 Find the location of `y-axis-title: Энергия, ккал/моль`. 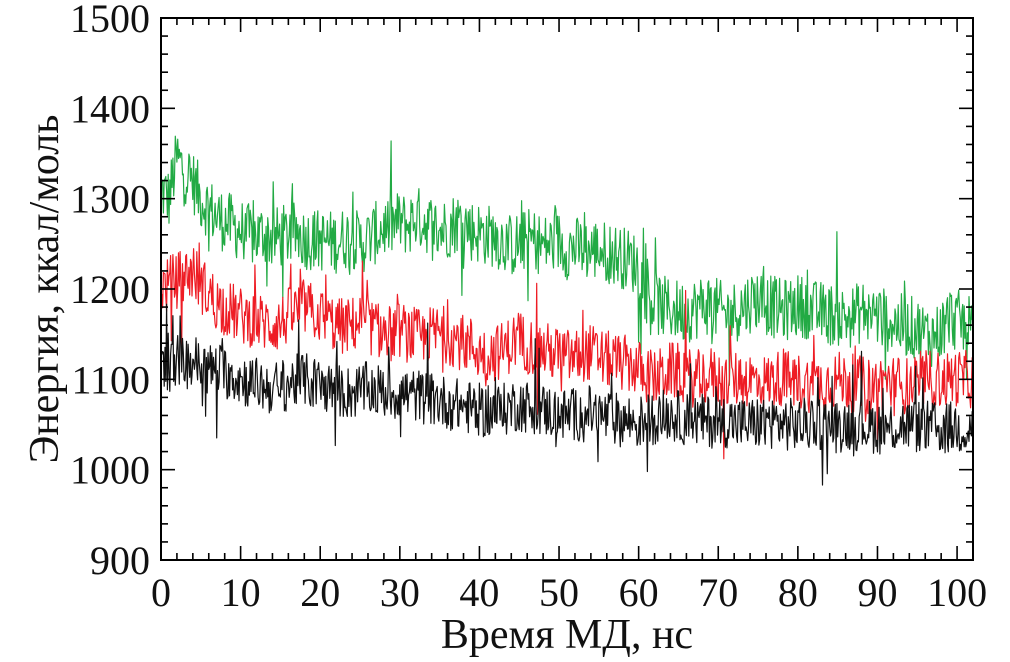

y-axis-title: Энергия, ккал/моль is located at coordinates (45, 289).